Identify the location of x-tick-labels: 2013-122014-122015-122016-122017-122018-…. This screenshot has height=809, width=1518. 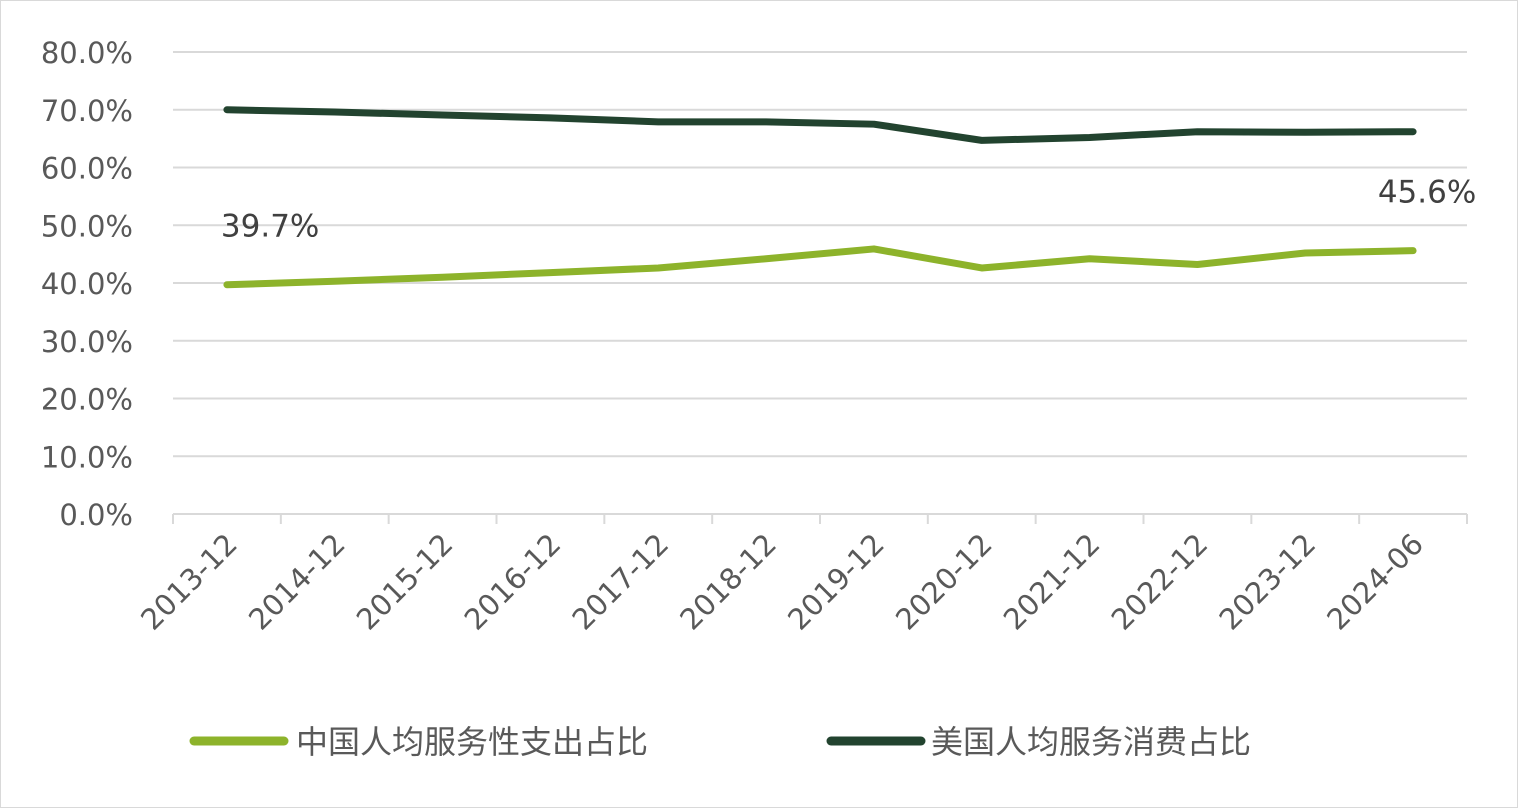
(782, 582).